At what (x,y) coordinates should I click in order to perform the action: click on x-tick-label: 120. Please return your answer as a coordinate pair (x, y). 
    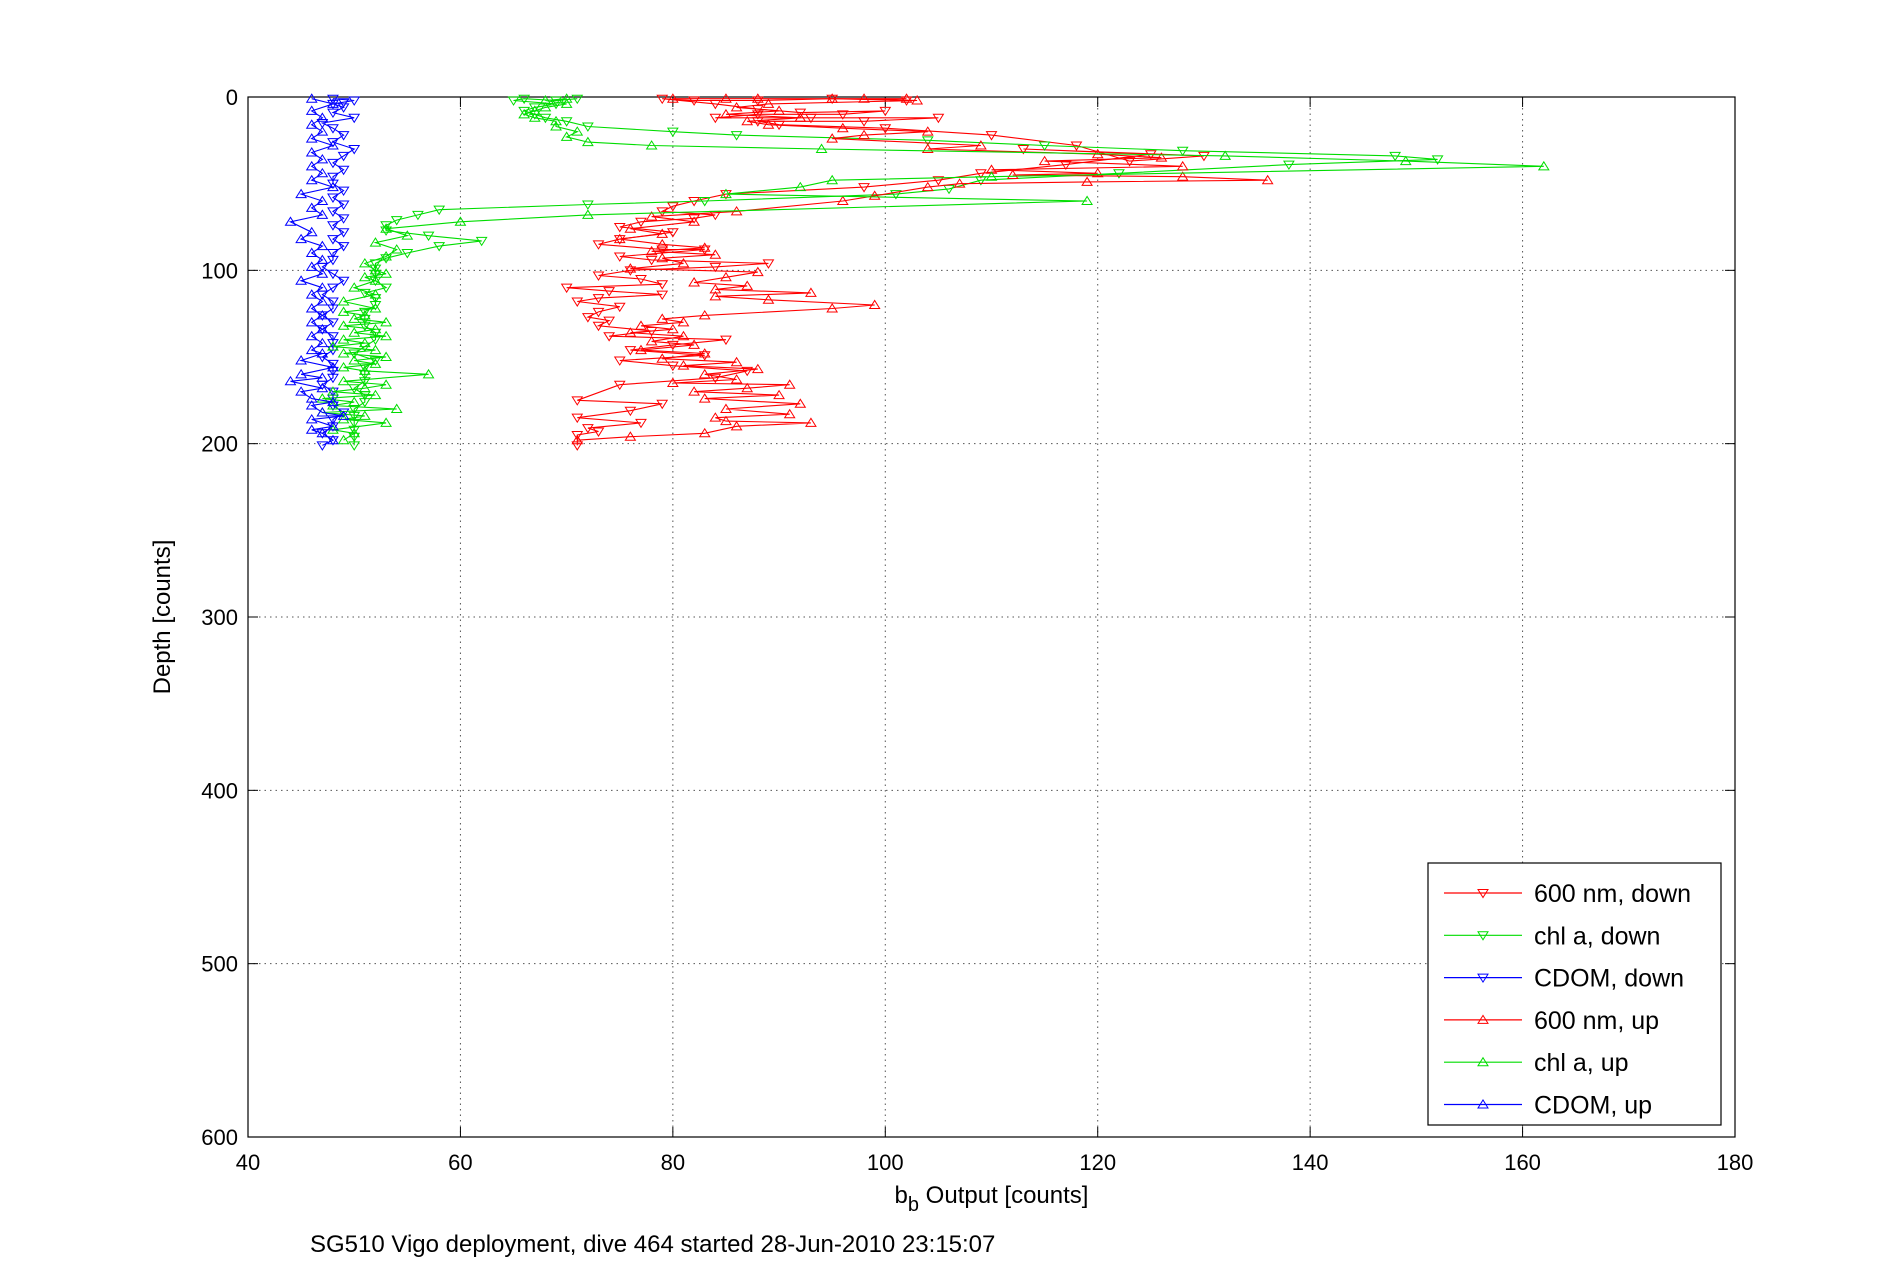
    Looking at the image, I should click on (1097, 1162).